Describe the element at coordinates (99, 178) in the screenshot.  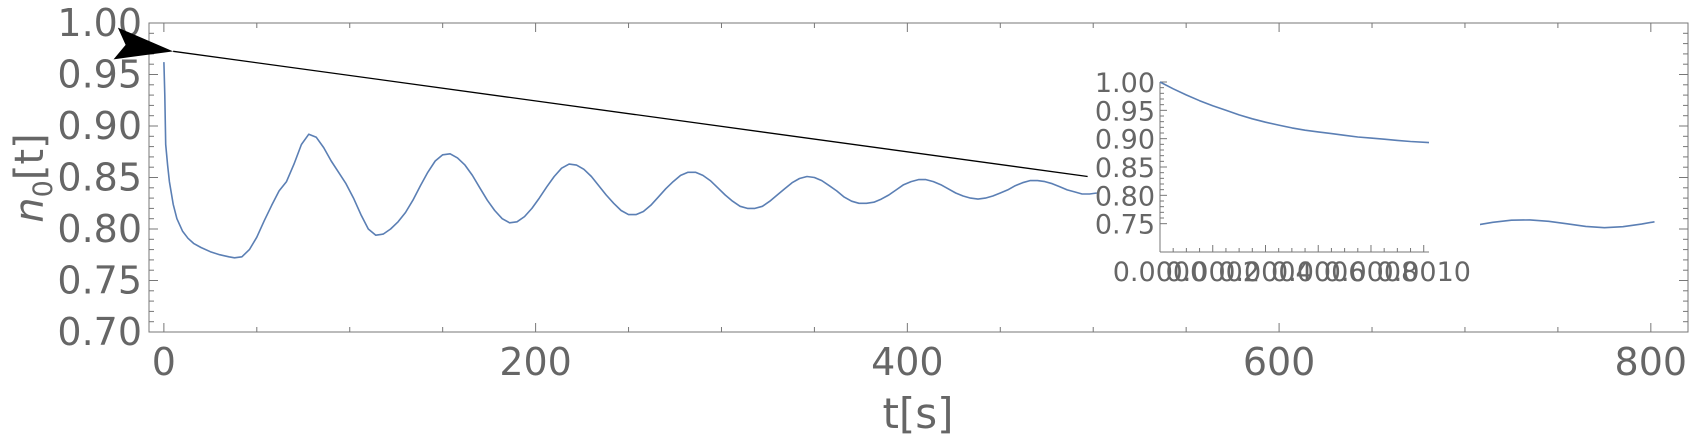
I see `y-tick-label: 0.85` at that location.